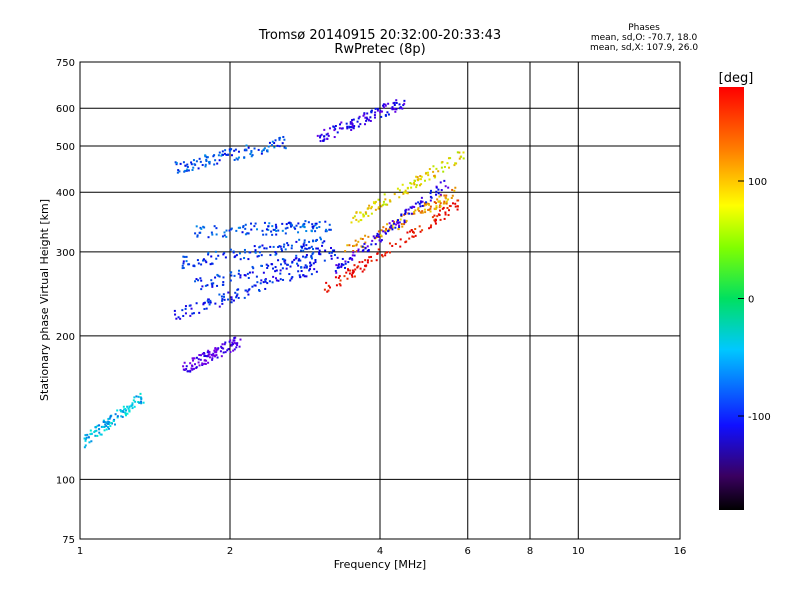 This screenshot has width=800, height=600. I want to click on y-tick-label: 600, so click(65, 109).